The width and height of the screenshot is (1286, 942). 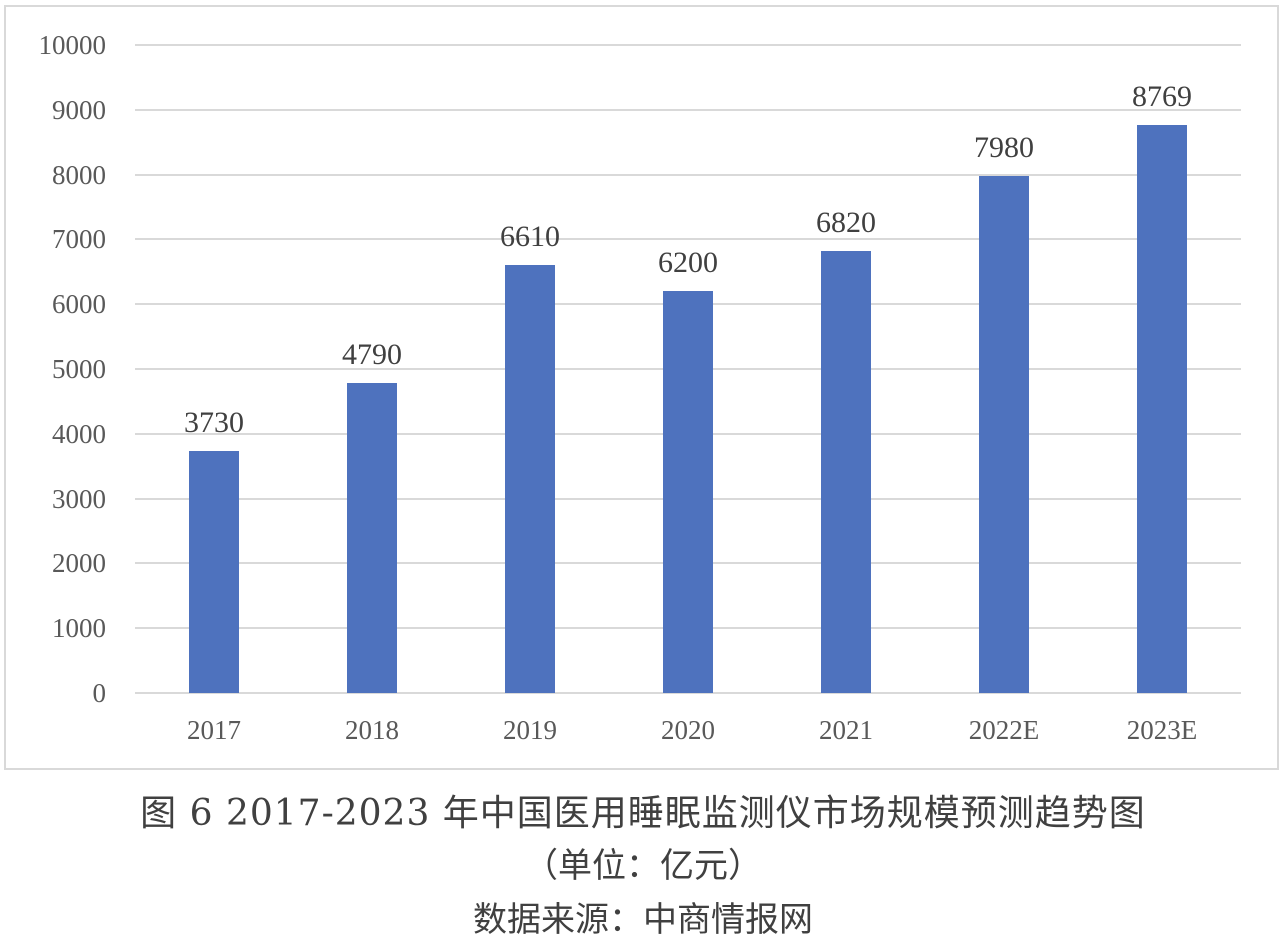 I want to click on y-axis-tick-label: 8000, so click(x=79, y=174).